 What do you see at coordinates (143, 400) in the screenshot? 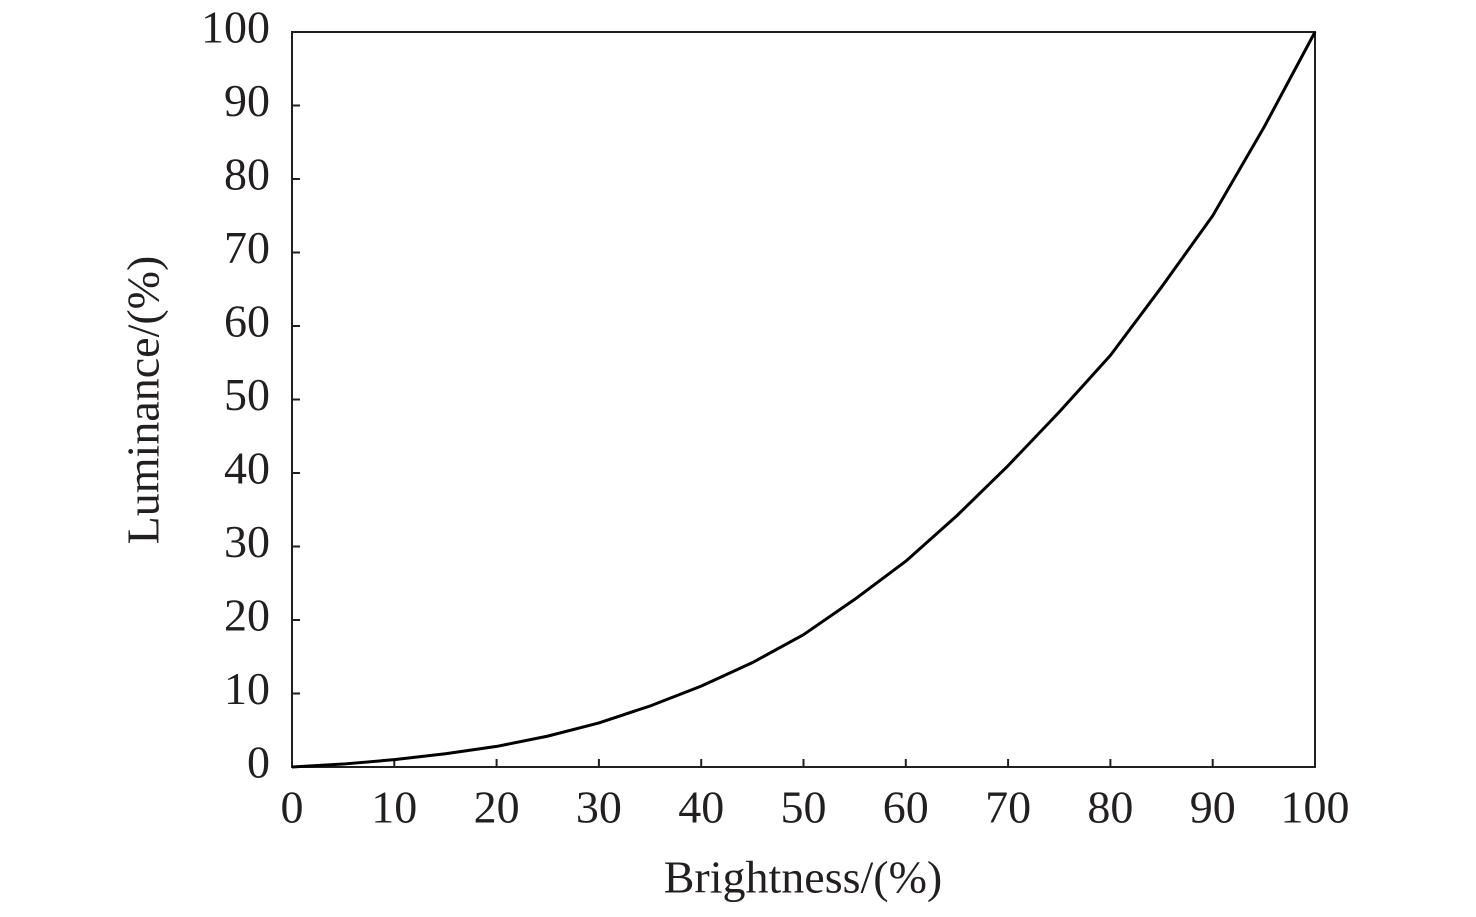
I see `y-axis-label: Luminance/(%)` at bounding box center [143, 400].